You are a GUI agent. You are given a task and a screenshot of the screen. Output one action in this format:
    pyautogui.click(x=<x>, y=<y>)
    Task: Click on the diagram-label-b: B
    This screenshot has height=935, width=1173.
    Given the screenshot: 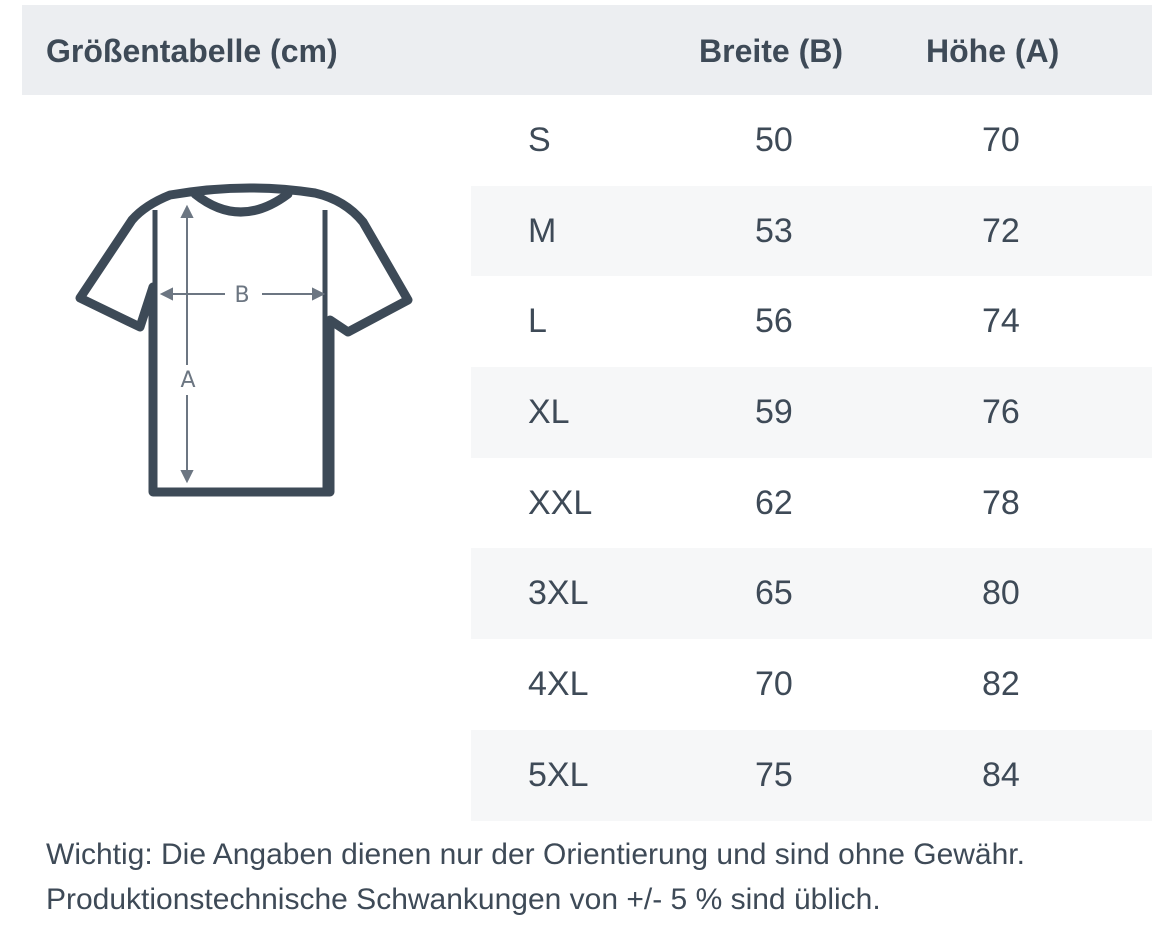 What is the action you would take?
    pyautogui.click(x=241, y=295)
    